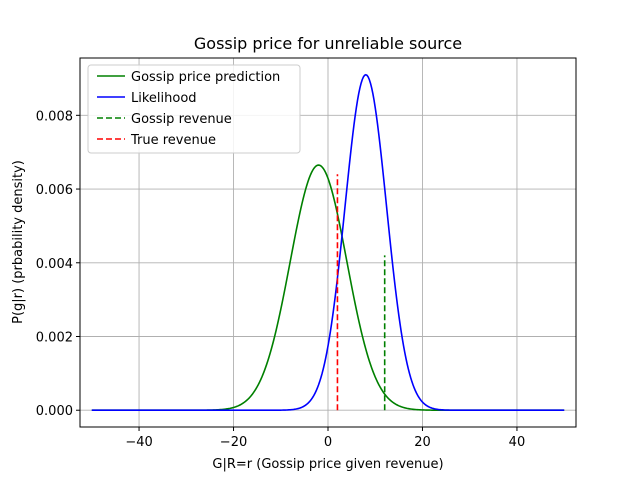  I want to click on legend-box, so click(194, 109).